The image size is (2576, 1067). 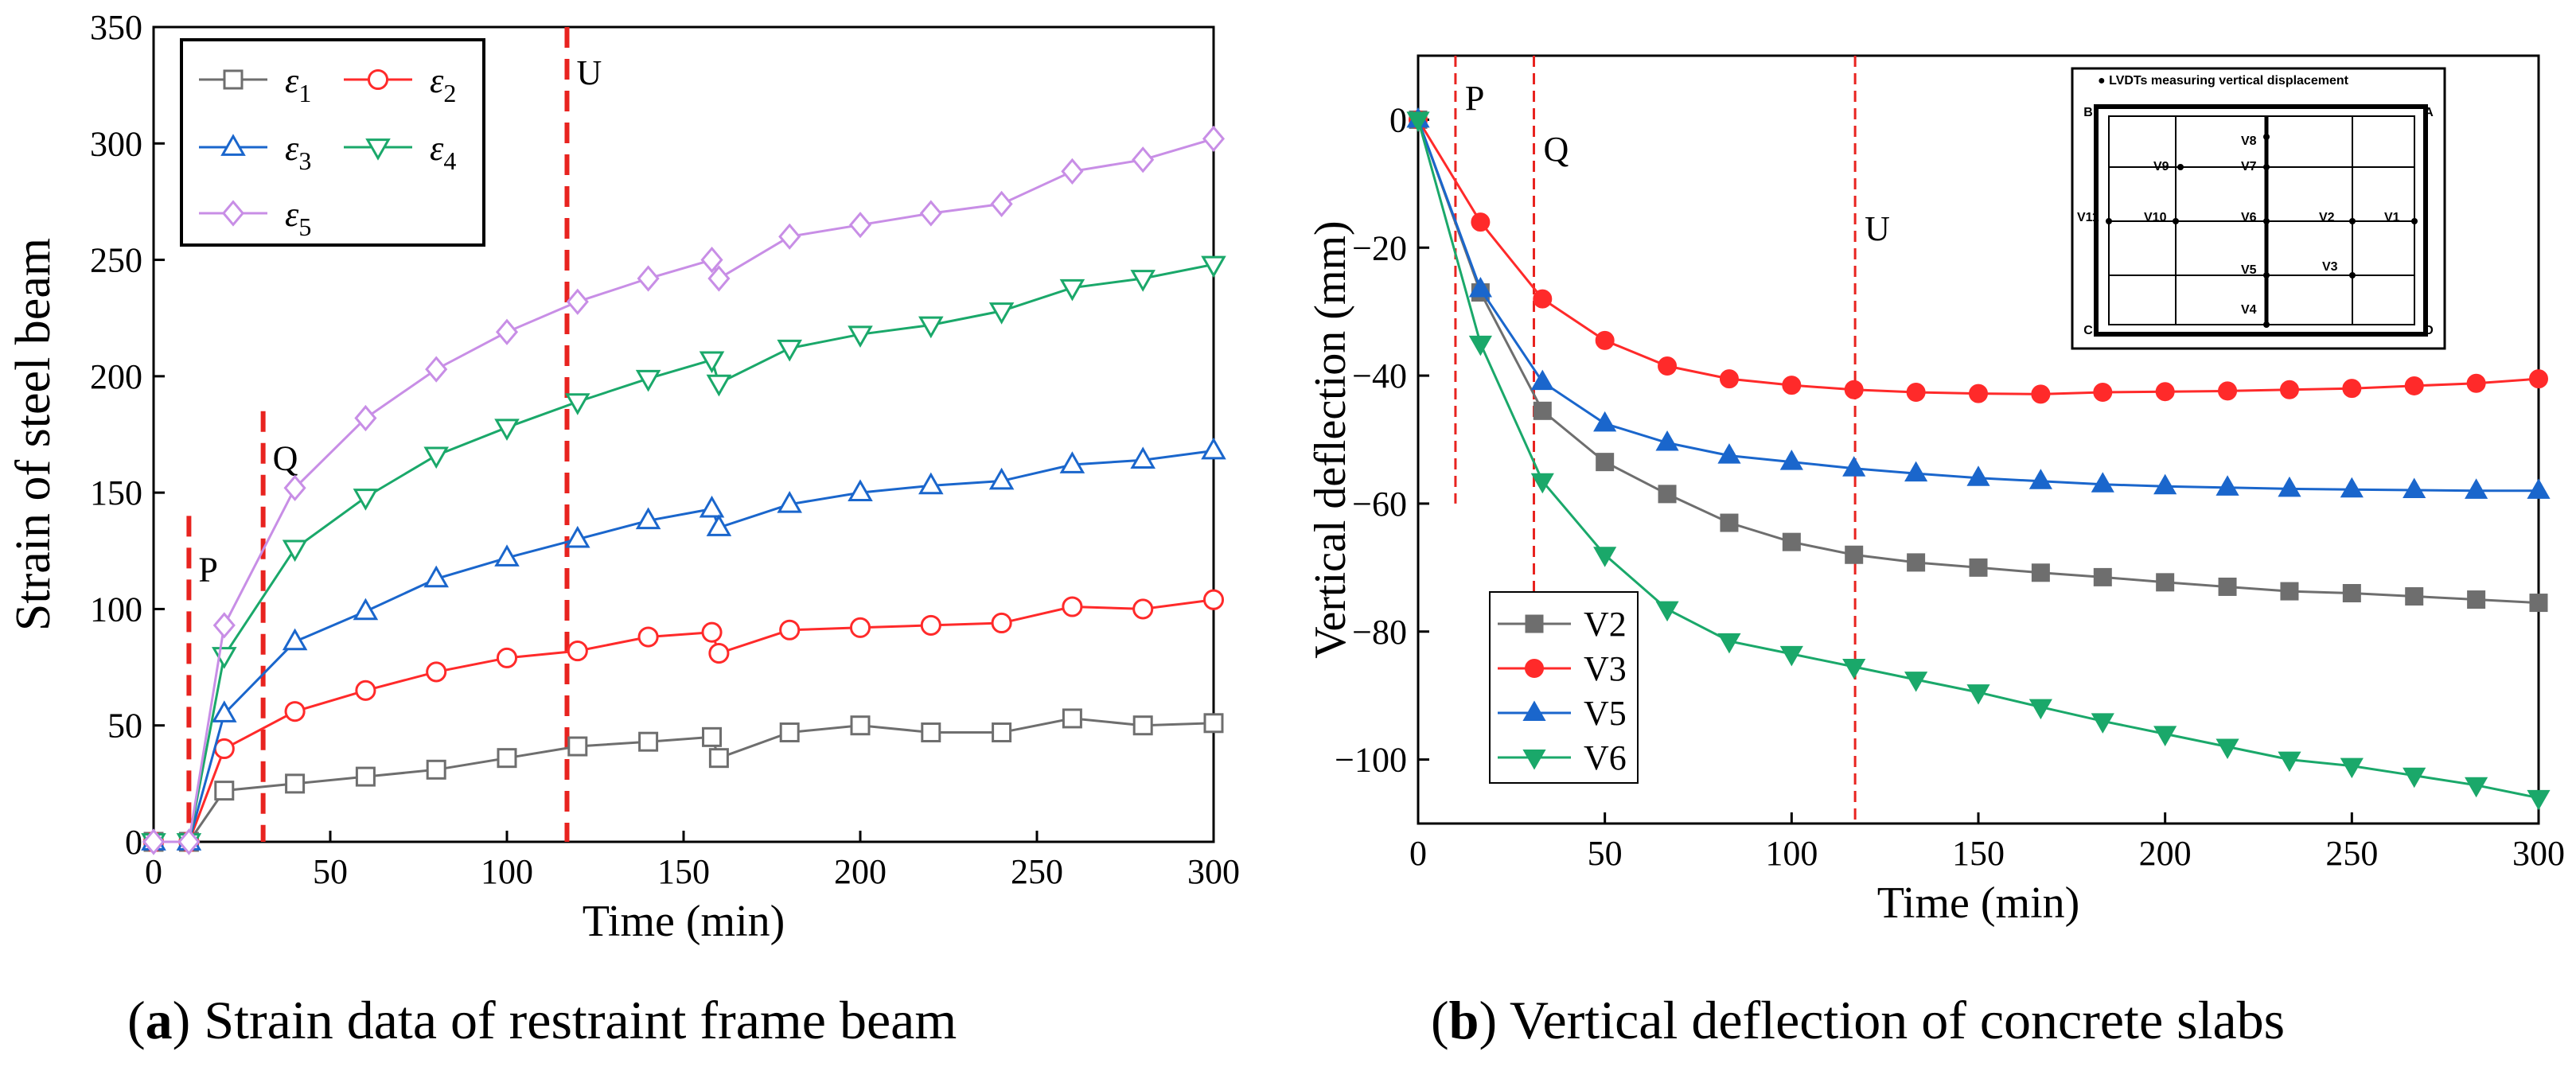 I want to click on inset-point-label-V6: V6, so click(x=2249, y=217).